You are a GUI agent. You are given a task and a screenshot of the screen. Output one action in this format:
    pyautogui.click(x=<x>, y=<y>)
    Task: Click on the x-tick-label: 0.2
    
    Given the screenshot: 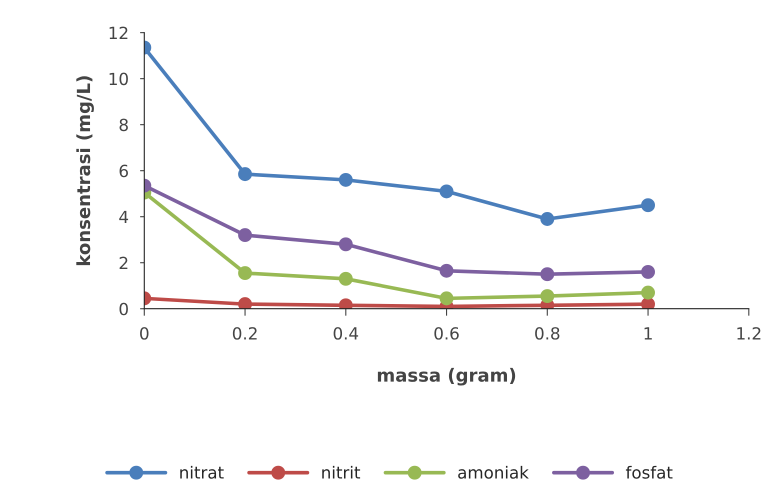 What is the action you would take?
    pyautogui.click(x=244, y=333)
    